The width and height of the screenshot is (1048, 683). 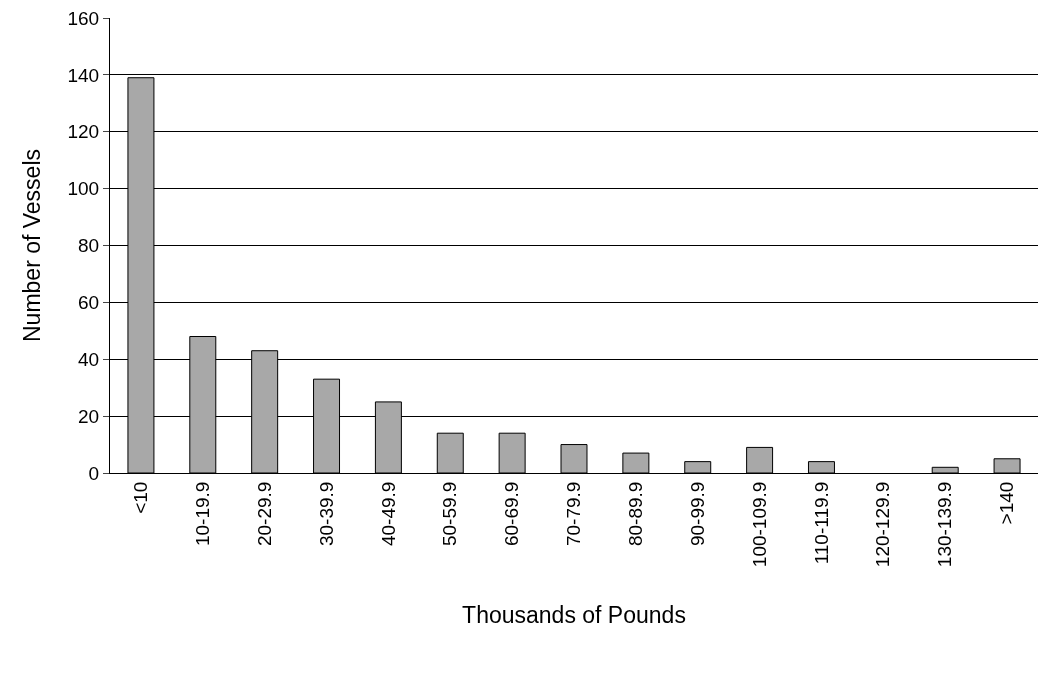 What do you see at coordinates (821, 523) in the screenshot?
I see `x-tick-label: 110-119.9` at bounding box center [821, 523].